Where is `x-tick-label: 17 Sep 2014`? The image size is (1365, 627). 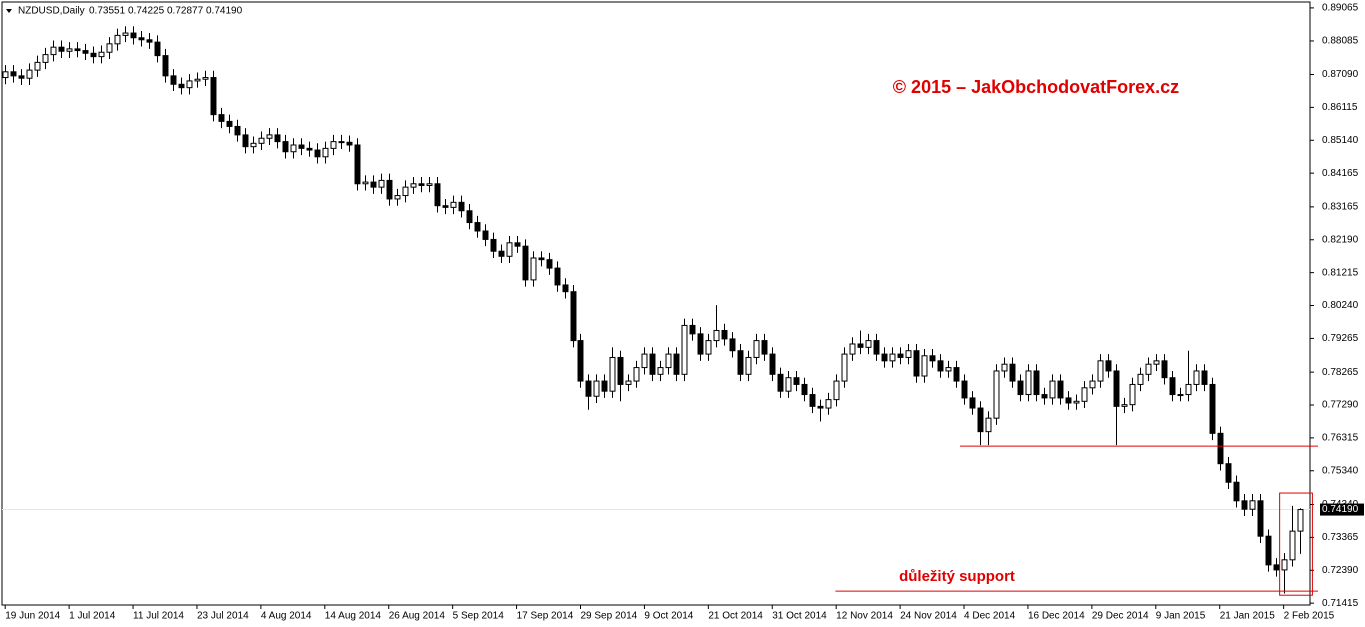 x-tick-label: 17 Sep 2014 is located at coordinates (545, 616).